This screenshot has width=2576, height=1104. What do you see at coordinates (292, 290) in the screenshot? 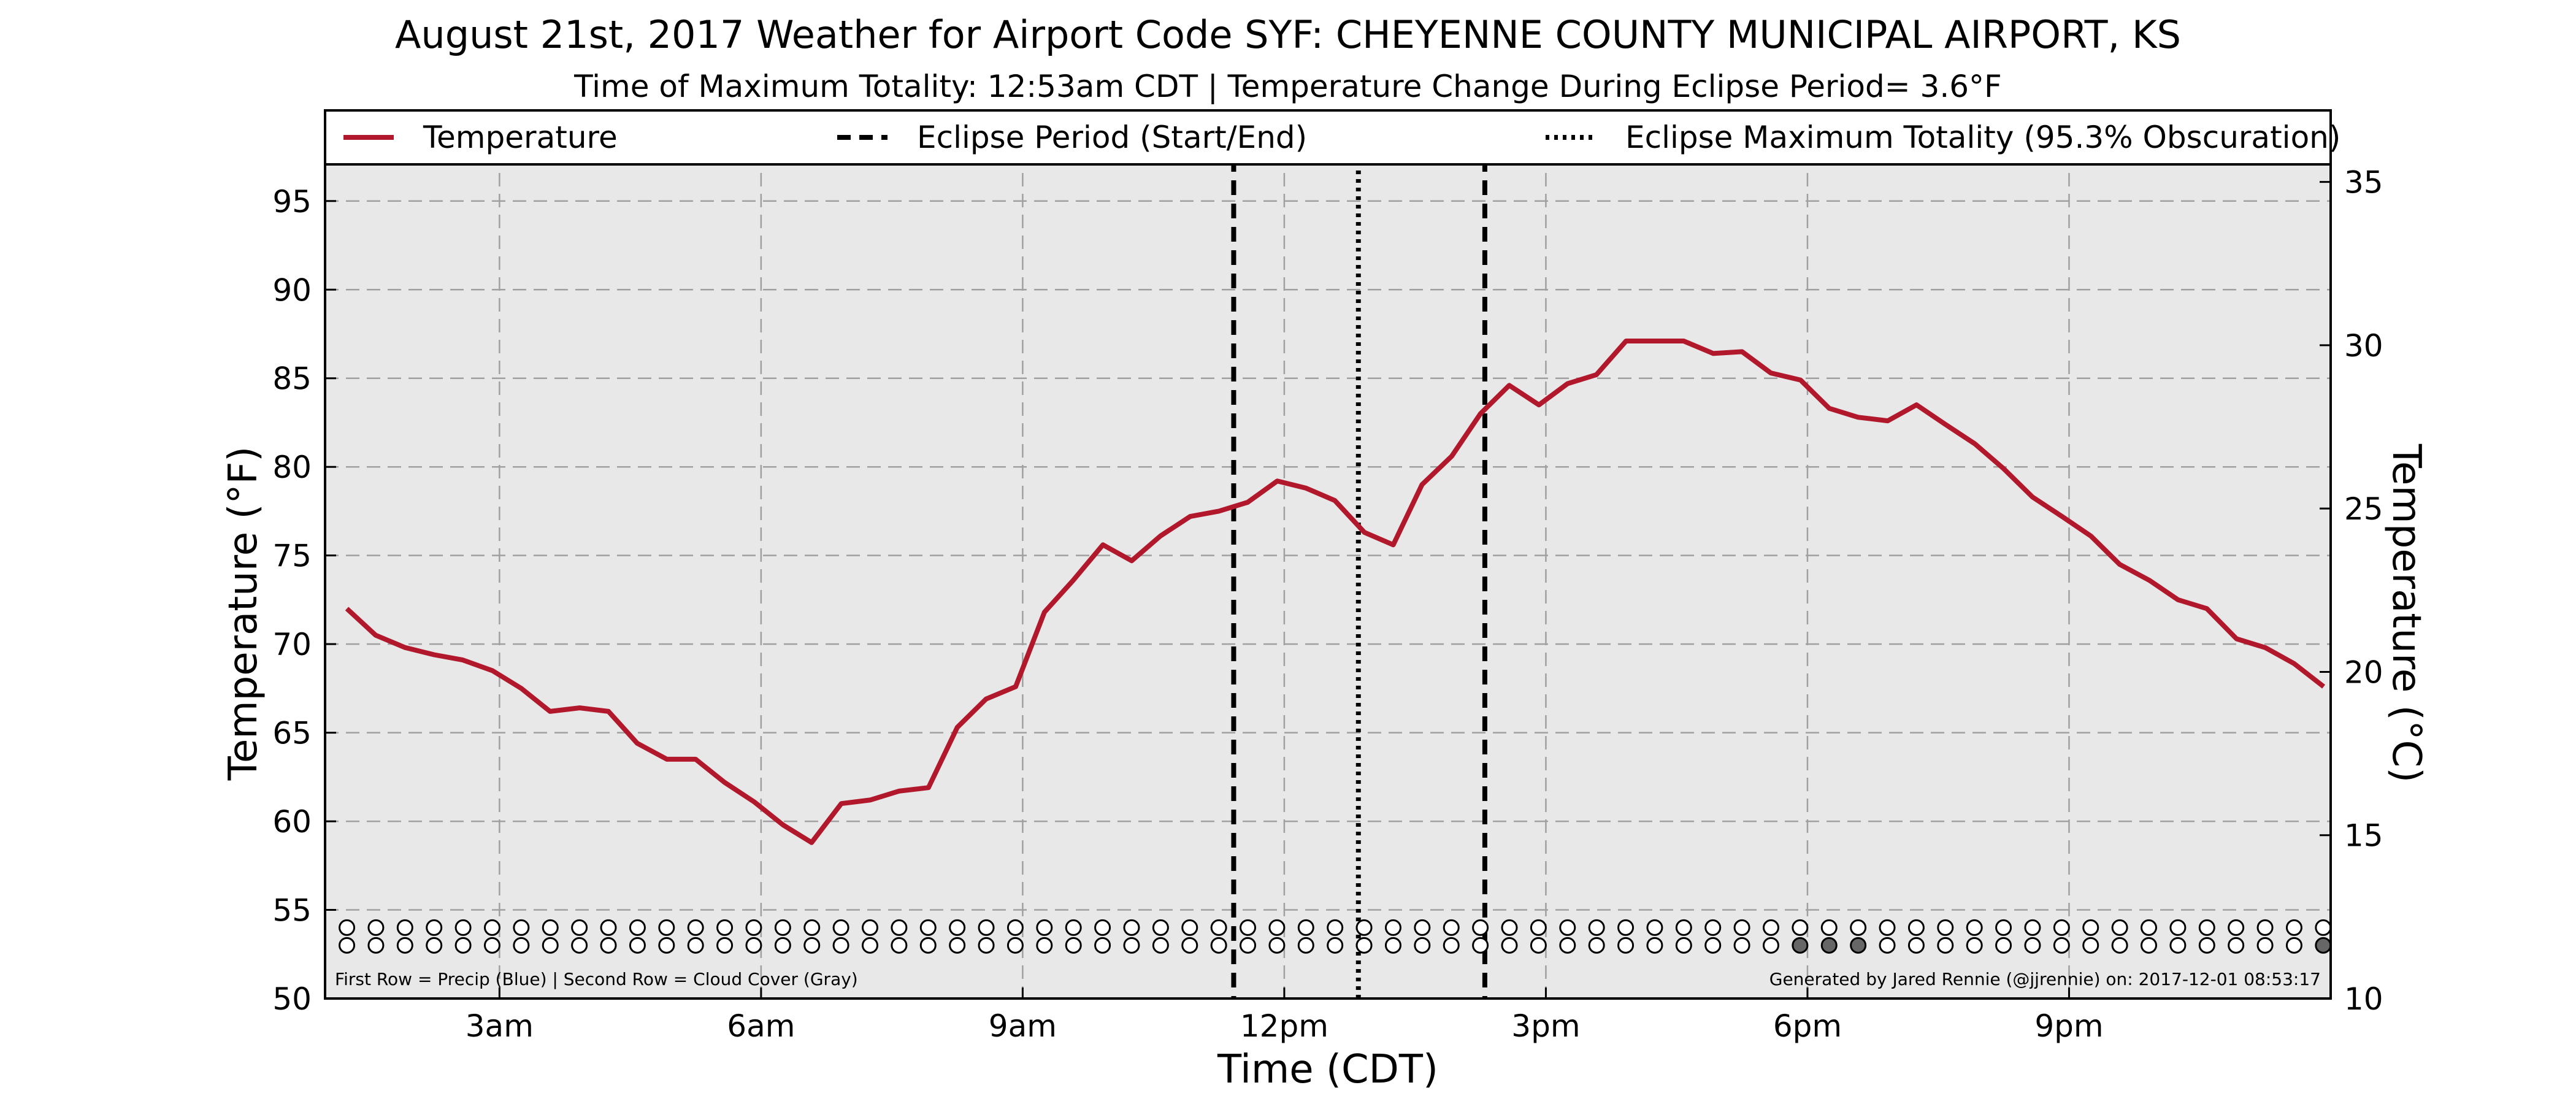
I see `y-tick-label: 90` at bounding box center [292, 290].